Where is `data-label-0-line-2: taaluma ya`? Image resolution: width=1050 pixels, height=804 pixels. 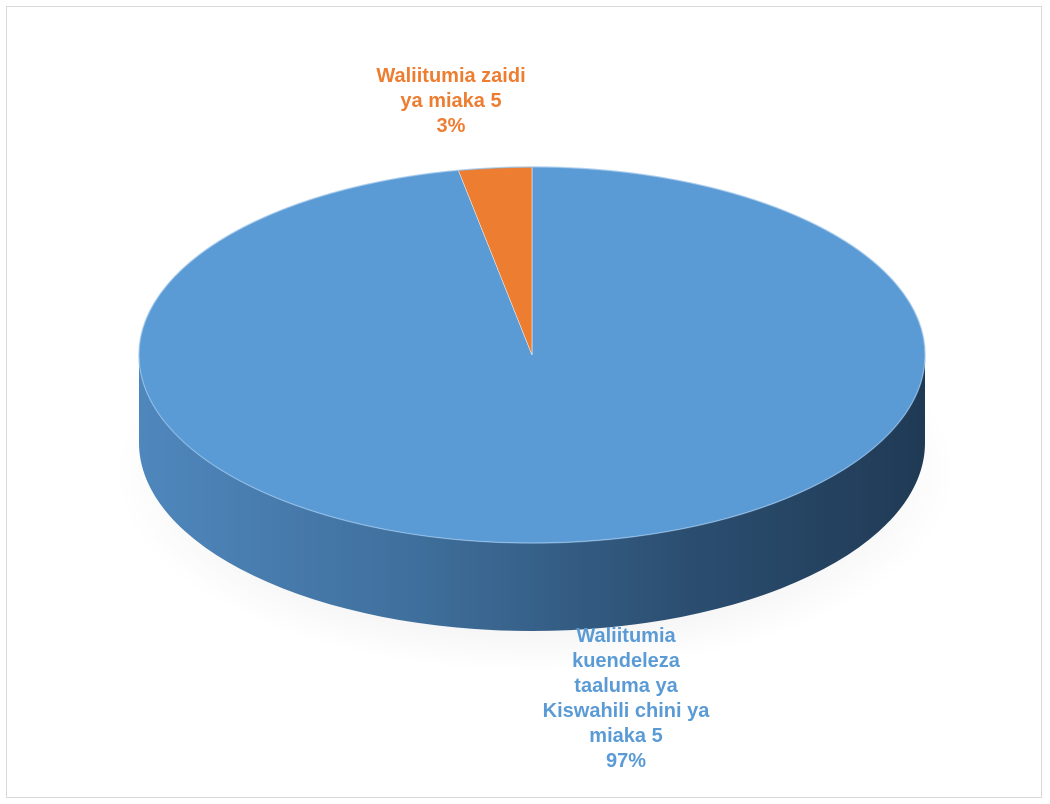
data-label-0-line-2: taaluma ya is located at coordinates (626, 686).